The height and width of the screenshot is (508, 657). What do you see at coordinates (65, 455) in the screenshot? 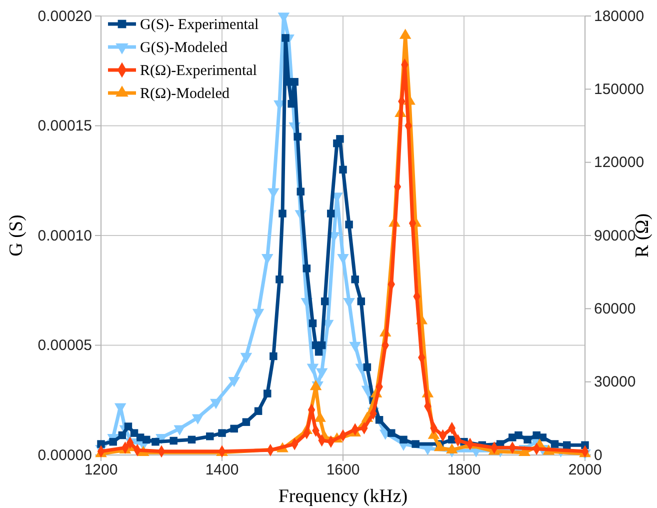
I see `y-tick-label: 0.00000` at bounding box center [65, 455].